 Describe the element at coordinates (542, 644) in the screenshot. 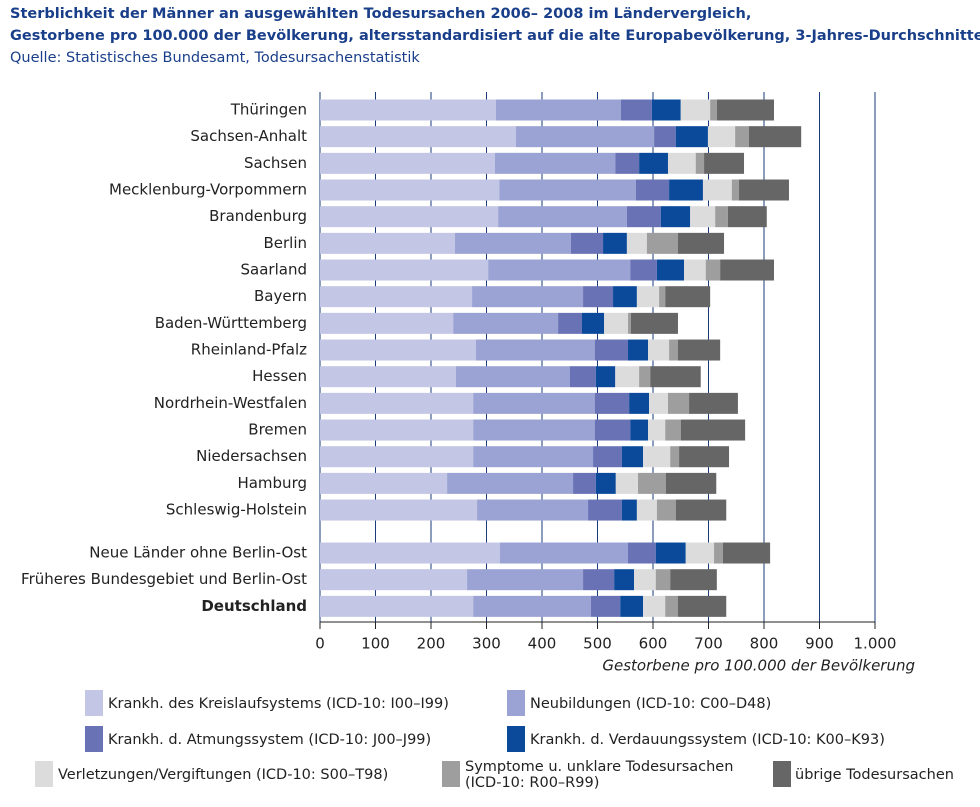

I see `x-tick-label: 400` at that location.